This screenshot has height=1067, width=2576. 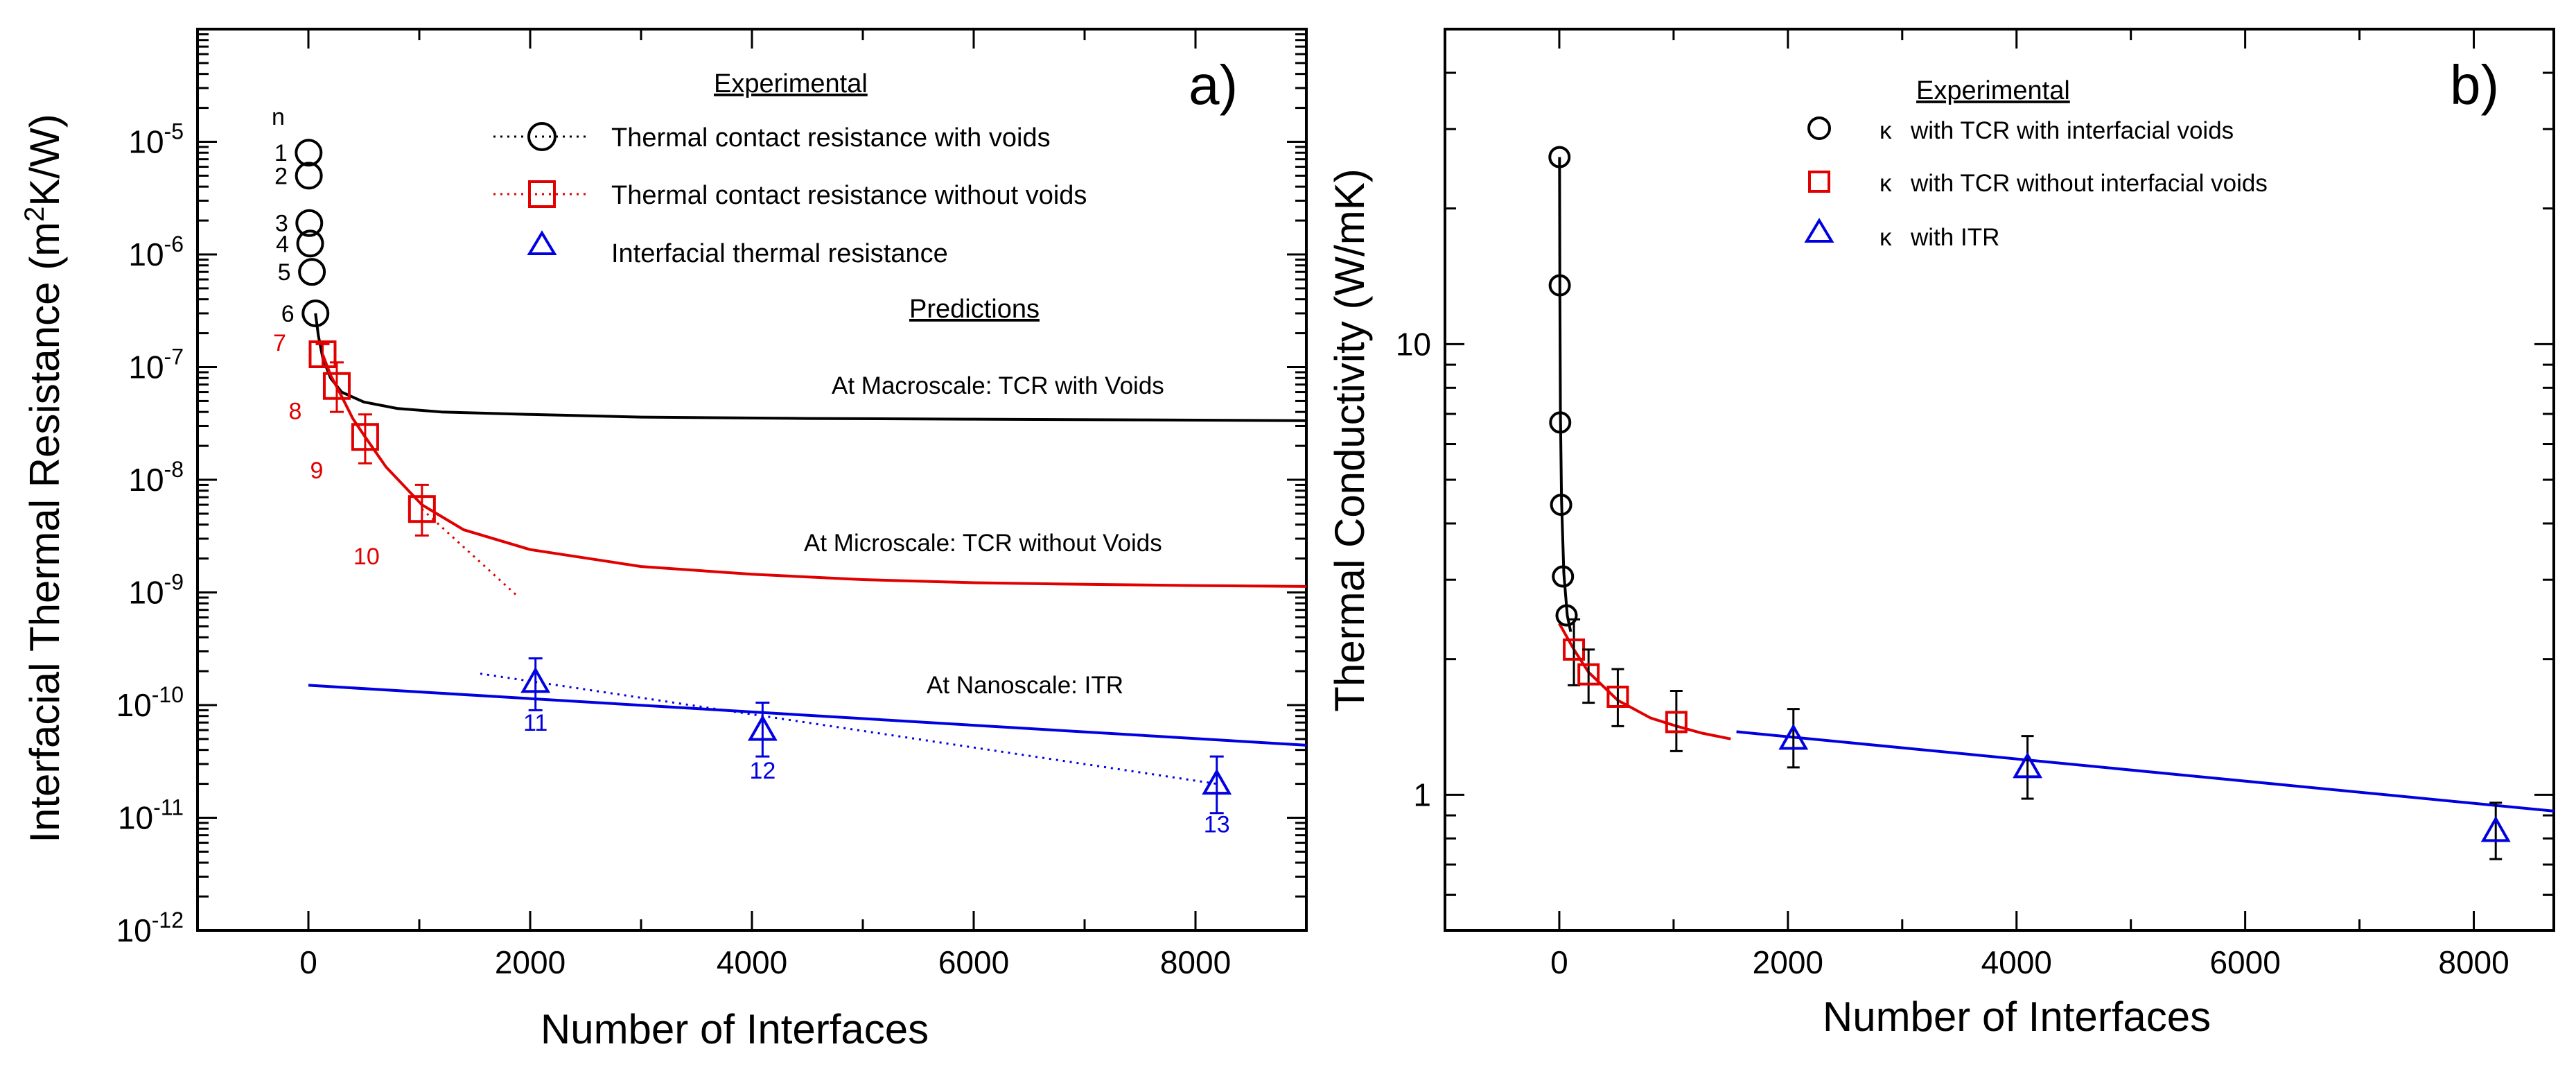 What do you see at coordinates (1819, 128) in the screenshot?
I see `panel-b-legend-marker-circle` at bounding box center [1819, 128].